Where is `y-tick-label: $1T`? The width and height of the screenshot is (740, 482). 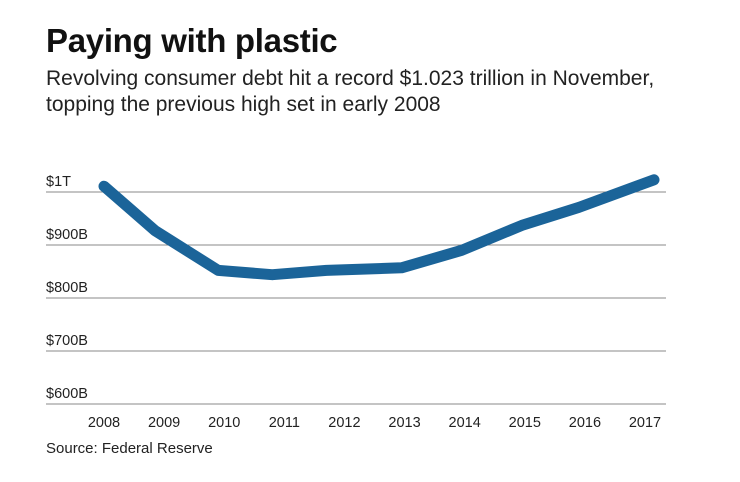 y-tick-label: $1T is located at coordinates (58, 182).